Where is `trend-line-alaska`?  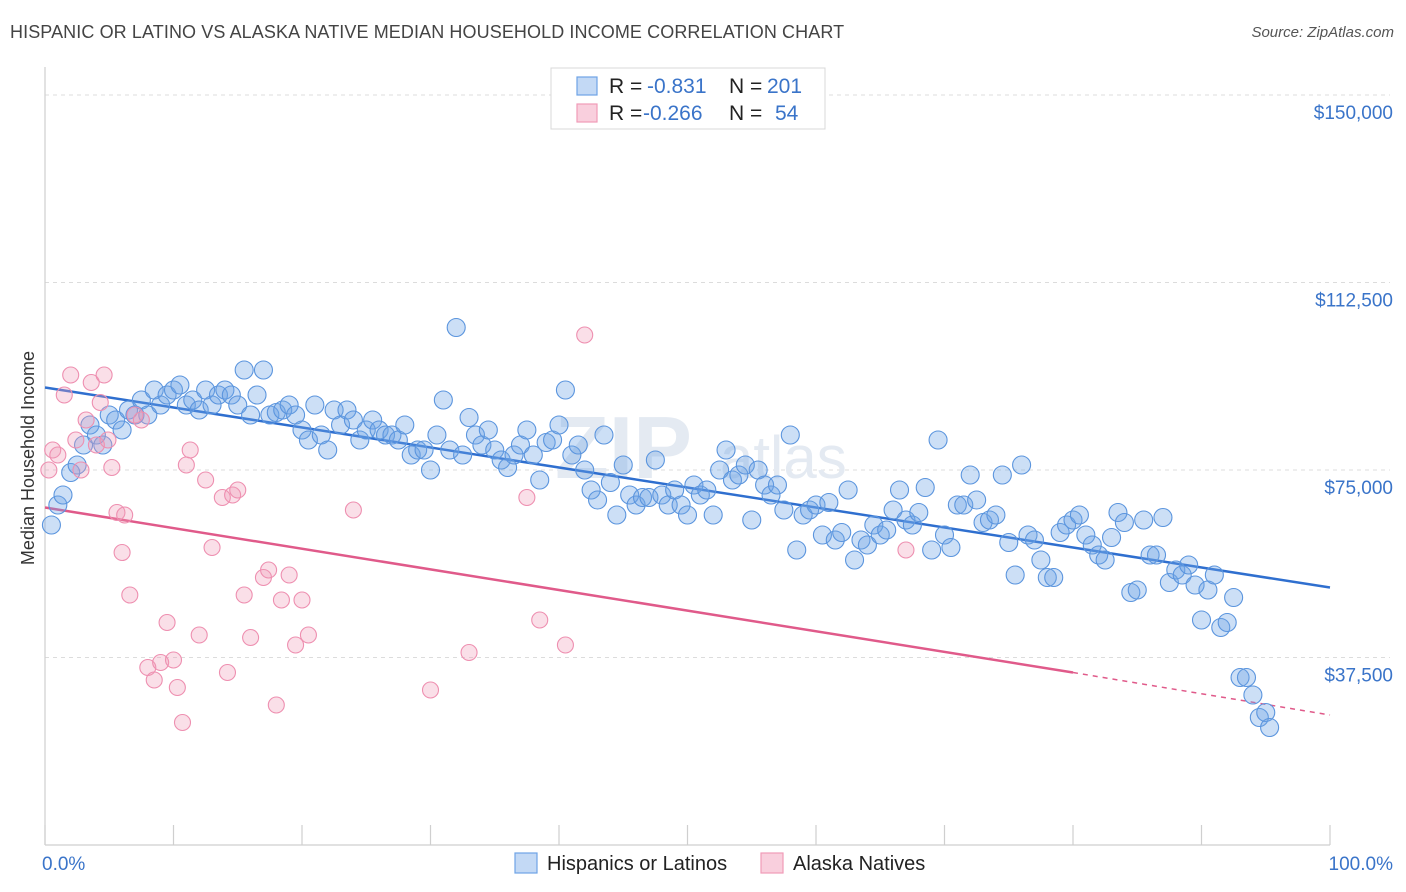
trend-line-alaska is located at coordinates (559, 590).